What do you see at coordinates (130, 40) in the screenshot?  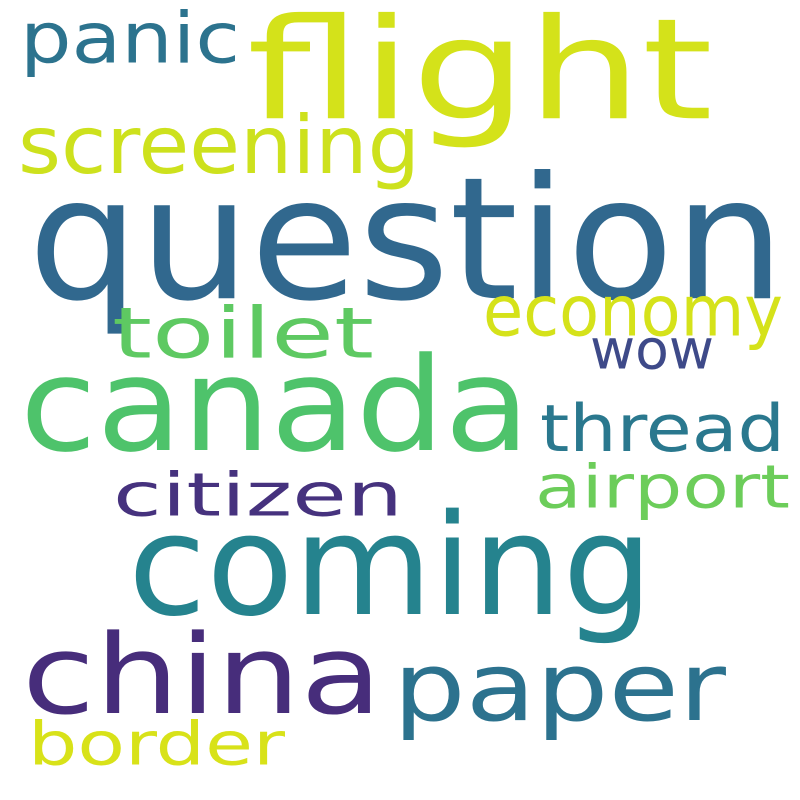 I see `word-panic: panic` at bounding box center [130, 40].